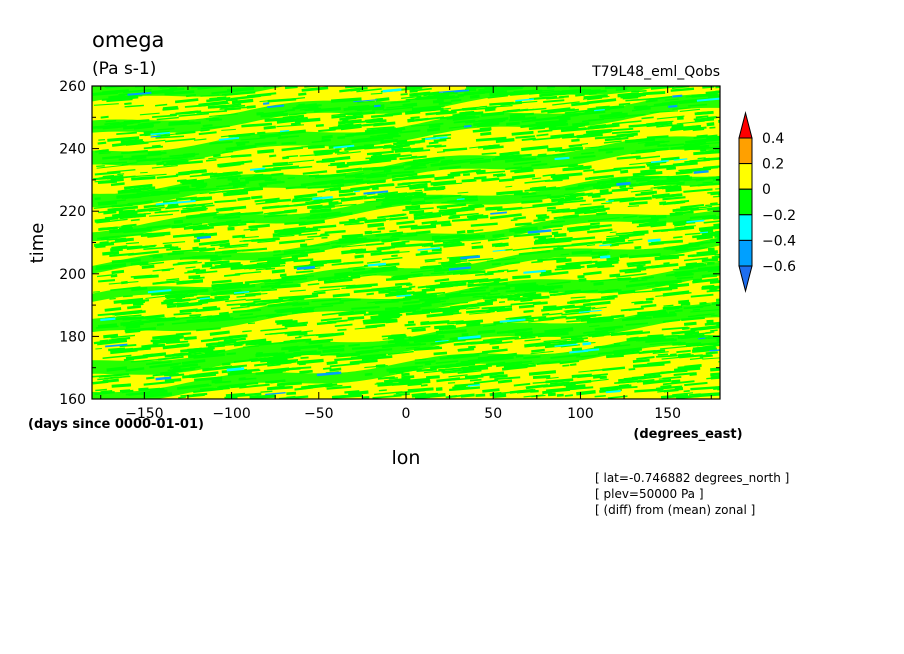 This screenshot has width=904, height=654. Describe the element at coordinates (72, 275) in the screenshot. I see `y-tick-label: 200` at that location.